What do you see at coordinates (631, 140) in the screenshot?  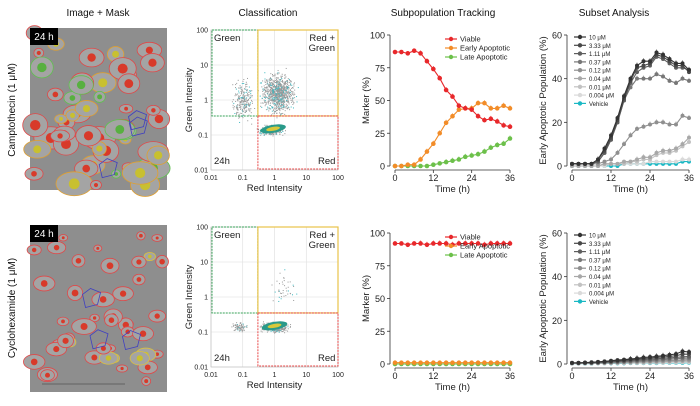 I see `series-line-0.12-m` at bounding box center [631, 140].